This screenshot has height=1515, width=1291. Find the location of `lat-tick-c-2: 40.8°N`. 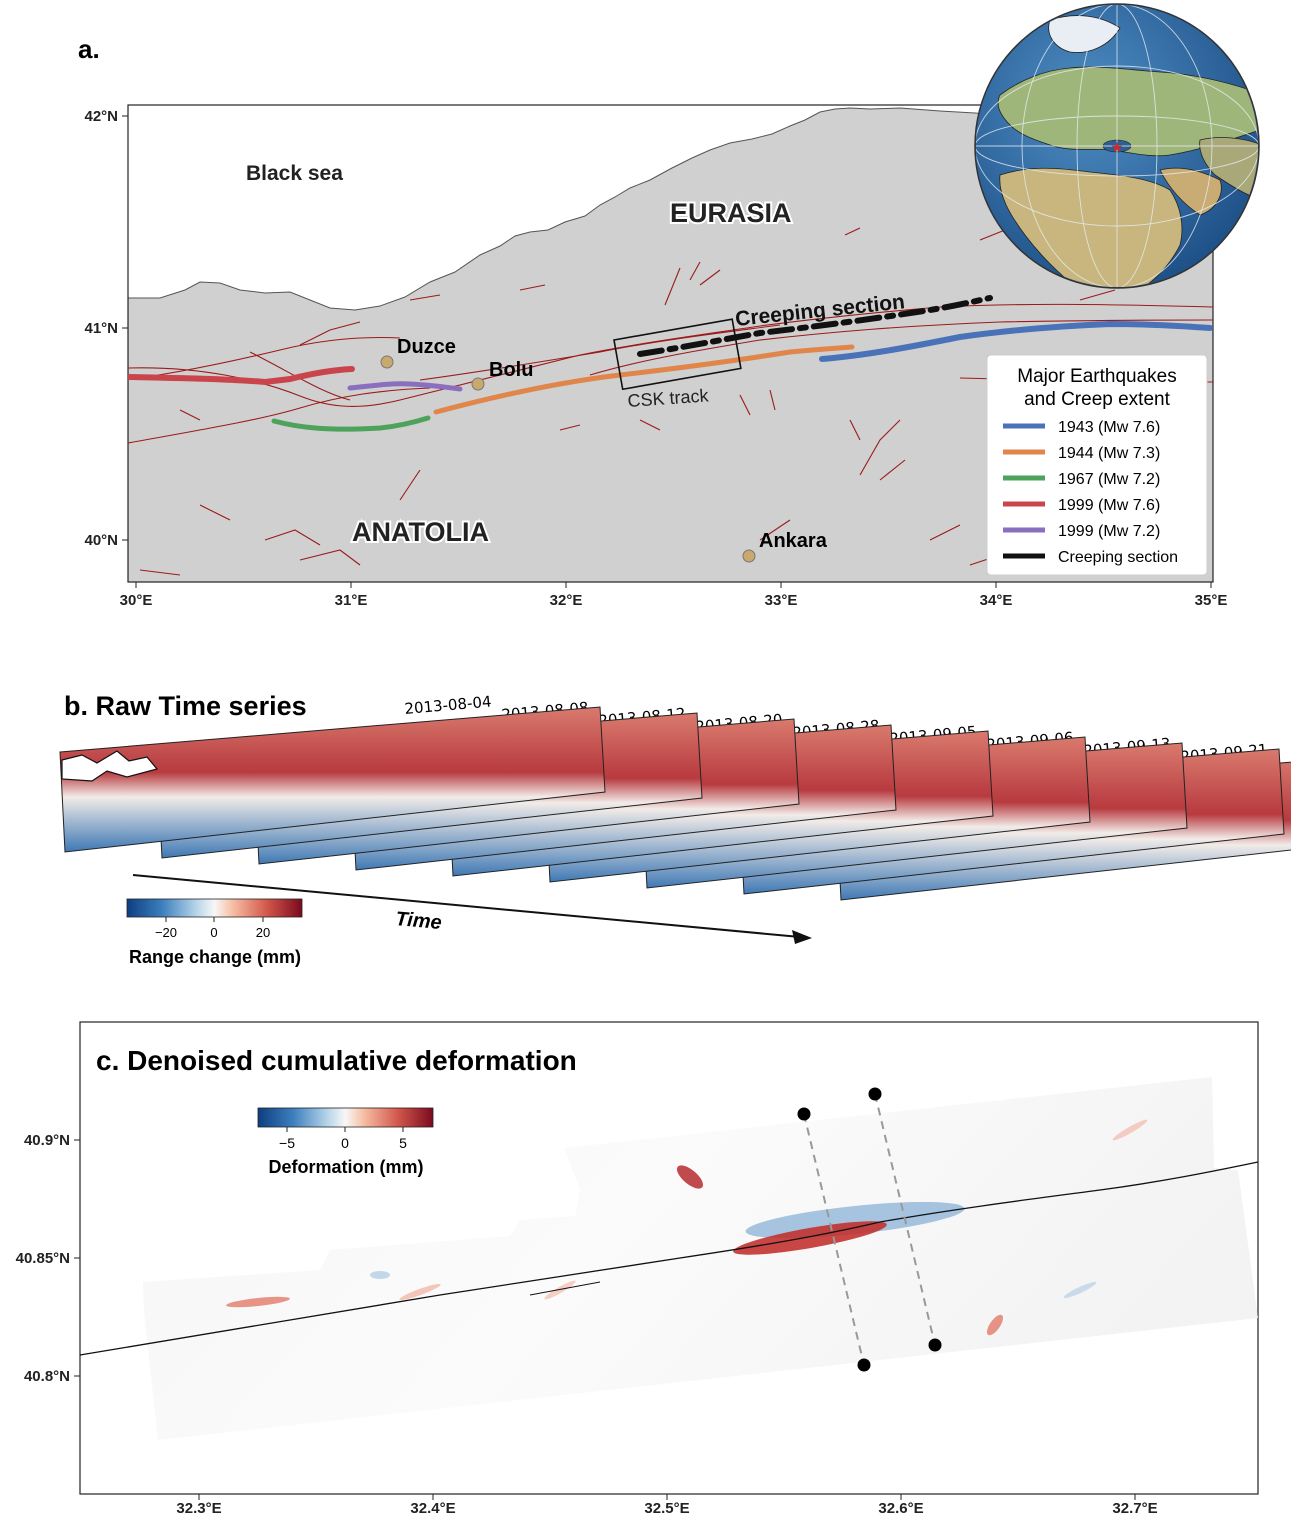

lat-tick-c-2: 40.8°N is located at coordinates (47, 1376).